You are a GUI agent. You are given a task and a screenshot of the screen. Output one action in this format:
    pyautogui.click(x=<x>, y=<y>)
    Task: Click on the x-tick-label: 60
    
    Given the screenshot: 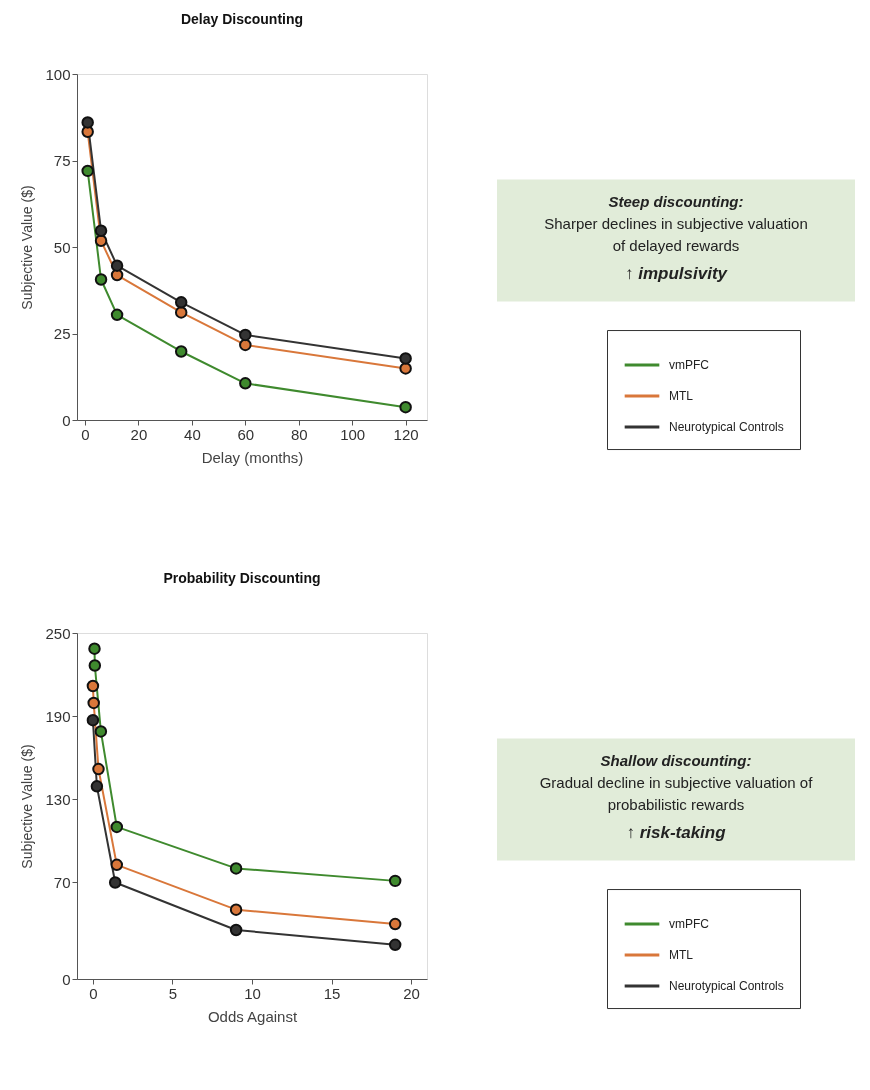 What is the action you would take?
    pyautogui.click(x=246, y=434)
    